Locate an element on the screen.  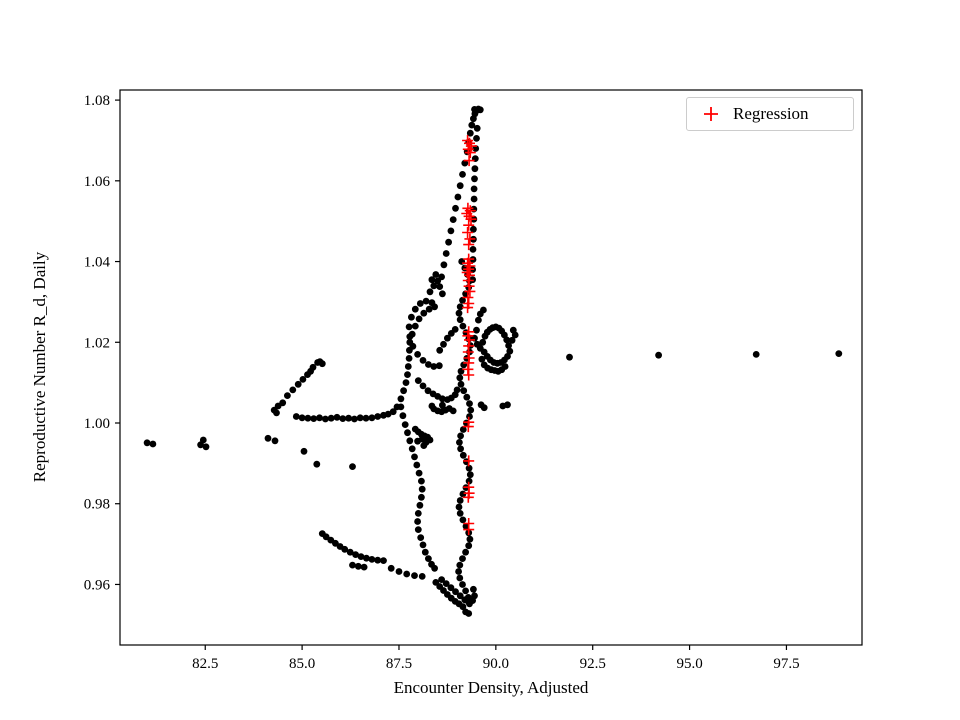
y-tick-label: 1.04 is located at coordinates (97, 263).